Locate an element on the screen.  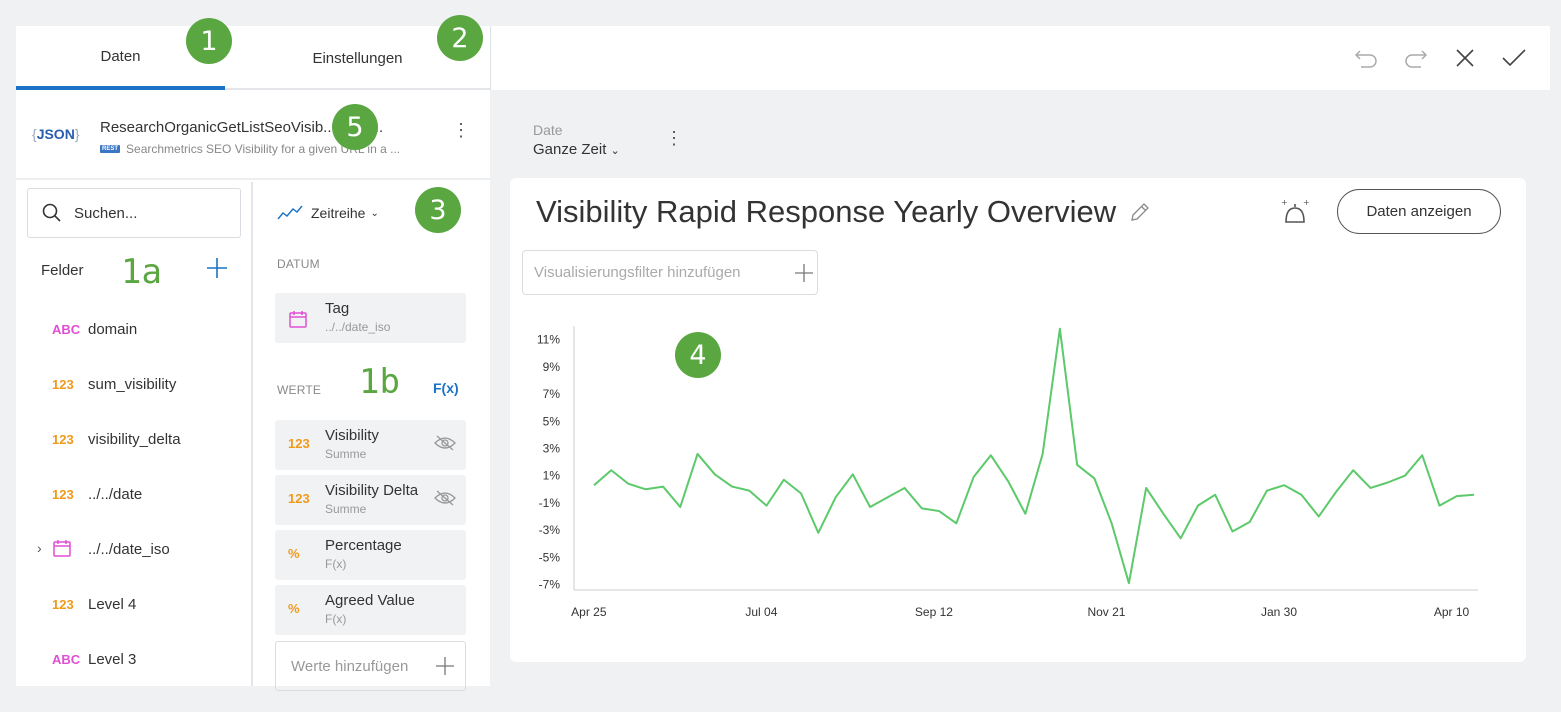
y-tick-label: -1% is located at coordinates (550, 503).